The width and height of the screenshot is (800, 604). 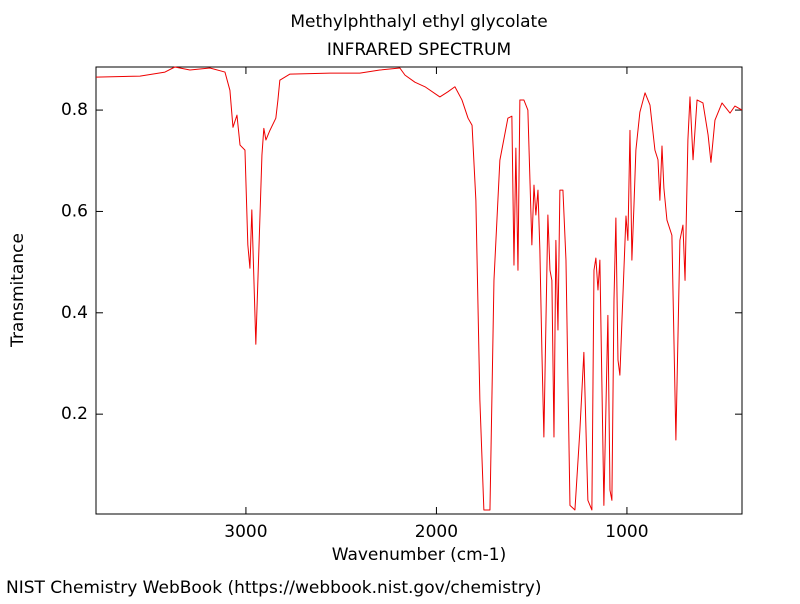 I want to click on chart-title: Methylphthalyl ethyl glycolate, so click(x=418, y=22).